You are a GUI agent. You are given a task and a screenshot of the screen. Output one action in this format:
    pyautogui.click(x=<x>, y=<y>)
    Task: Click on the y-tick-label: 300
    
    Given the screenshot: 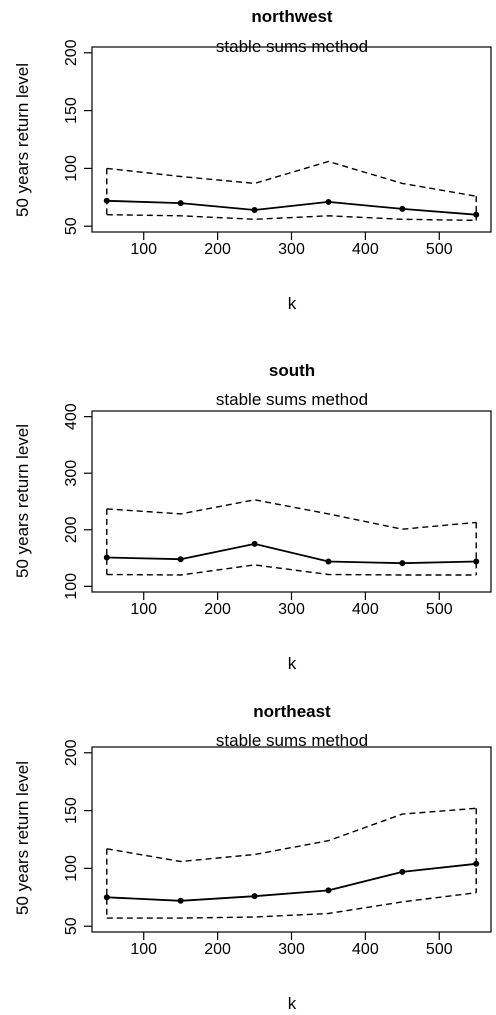 What is the action you would take?
    pyautogui.click(x=71, y=473)
    